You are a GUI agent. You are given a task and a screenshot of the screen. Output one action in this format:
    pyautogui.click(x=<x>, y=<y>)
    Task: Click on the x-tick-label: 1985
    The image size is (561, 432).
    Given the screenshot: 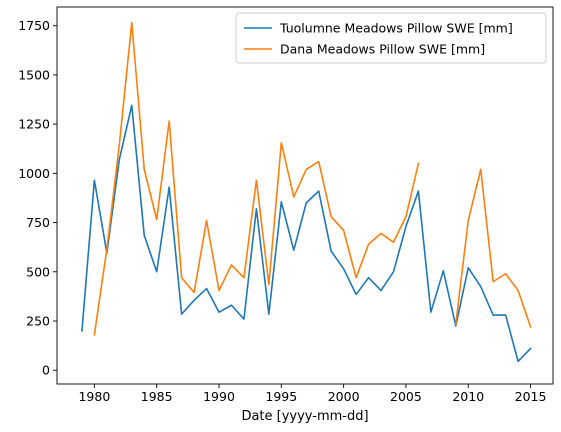 What is the action you would take?
    pyautogui.click(x=157, y=396)
    